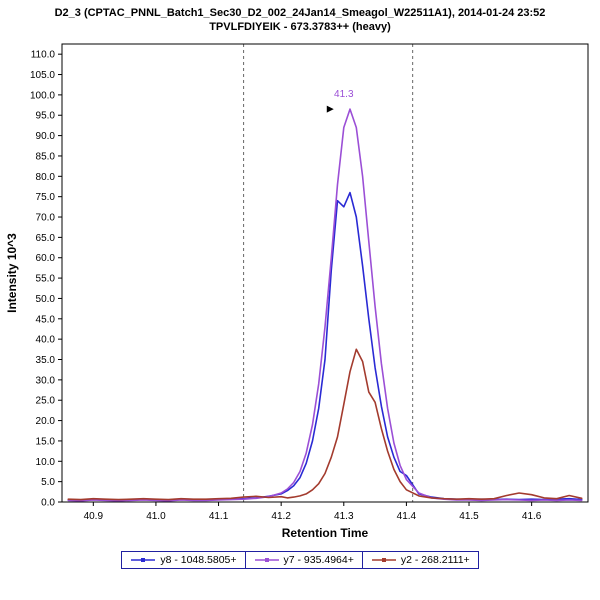 The width and height of the screenshot is (600, 600). Describe the element at coordinates (344, 516) in the screenshot. I see `x-tick-label: 41.3` at that location.